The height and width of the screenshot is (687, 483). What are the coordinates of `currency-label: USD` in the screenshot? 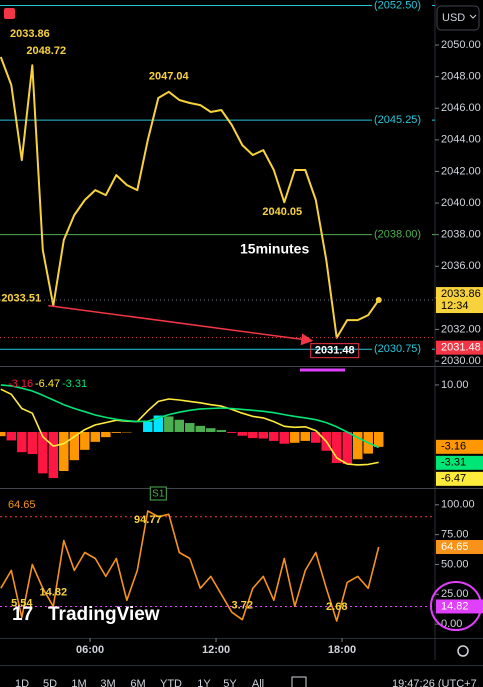 It's located at (453, 18).